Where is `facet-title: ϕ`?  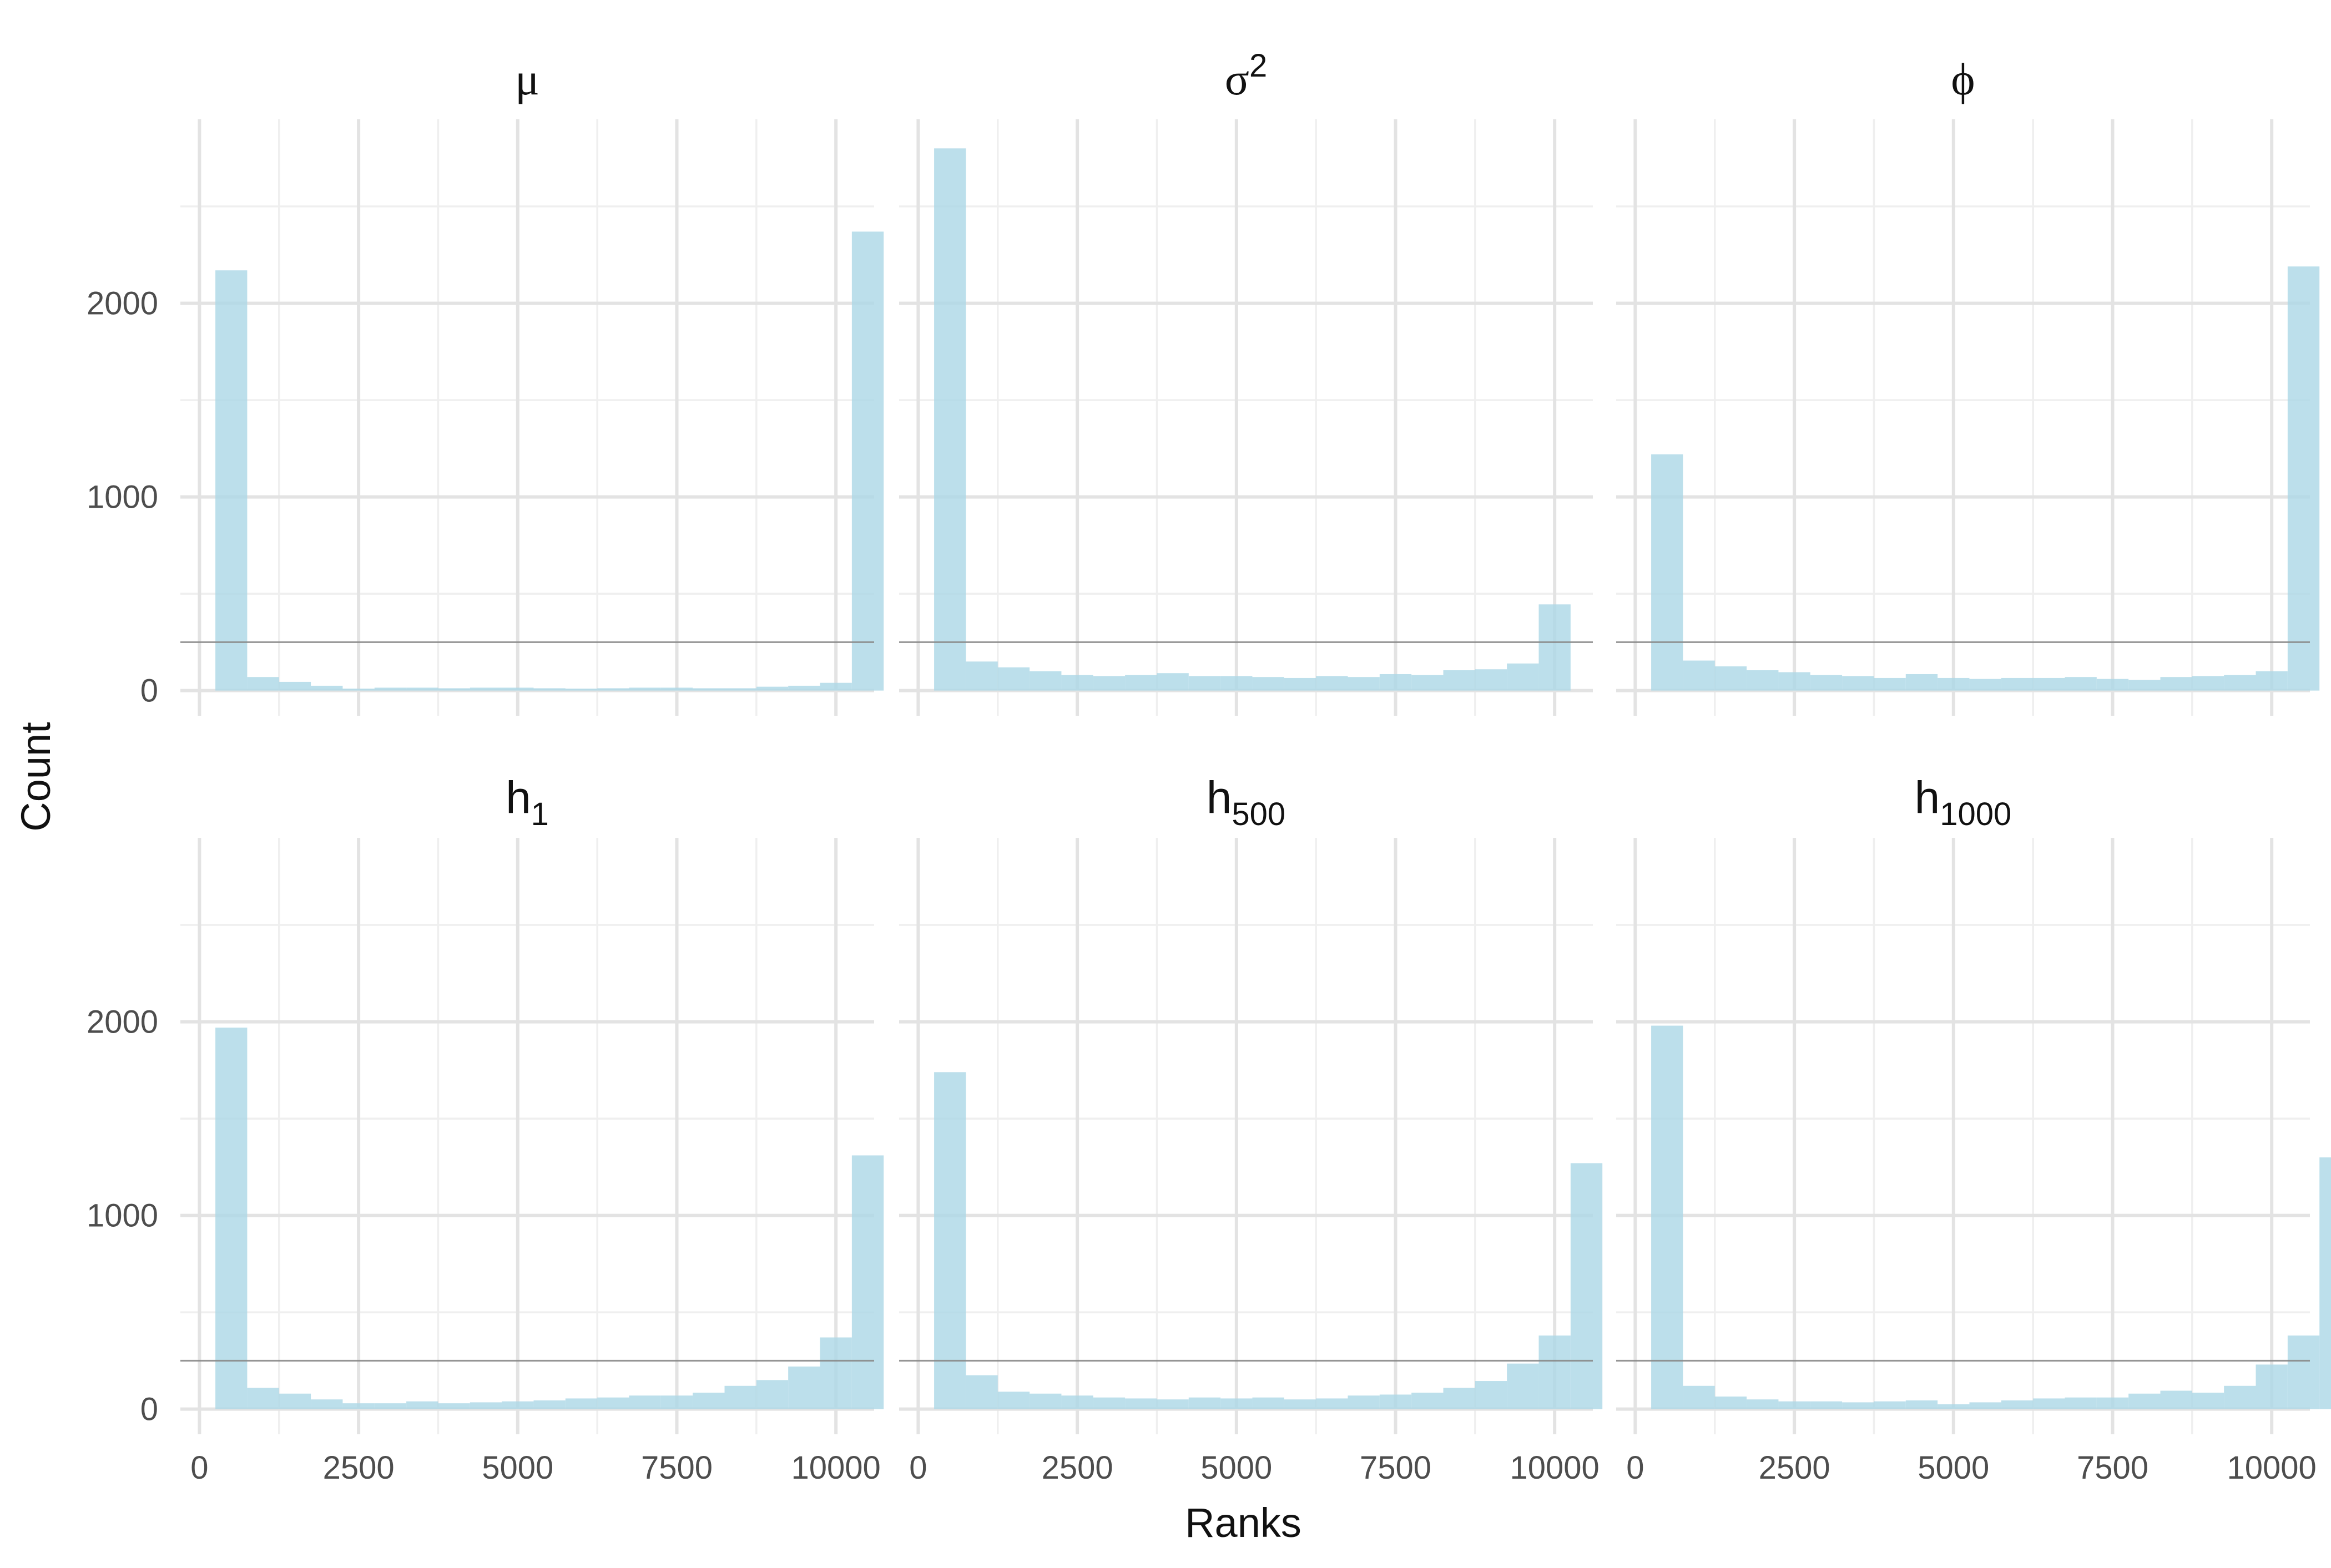
facet-title: ϕ is located at coordinates (1963, 79).